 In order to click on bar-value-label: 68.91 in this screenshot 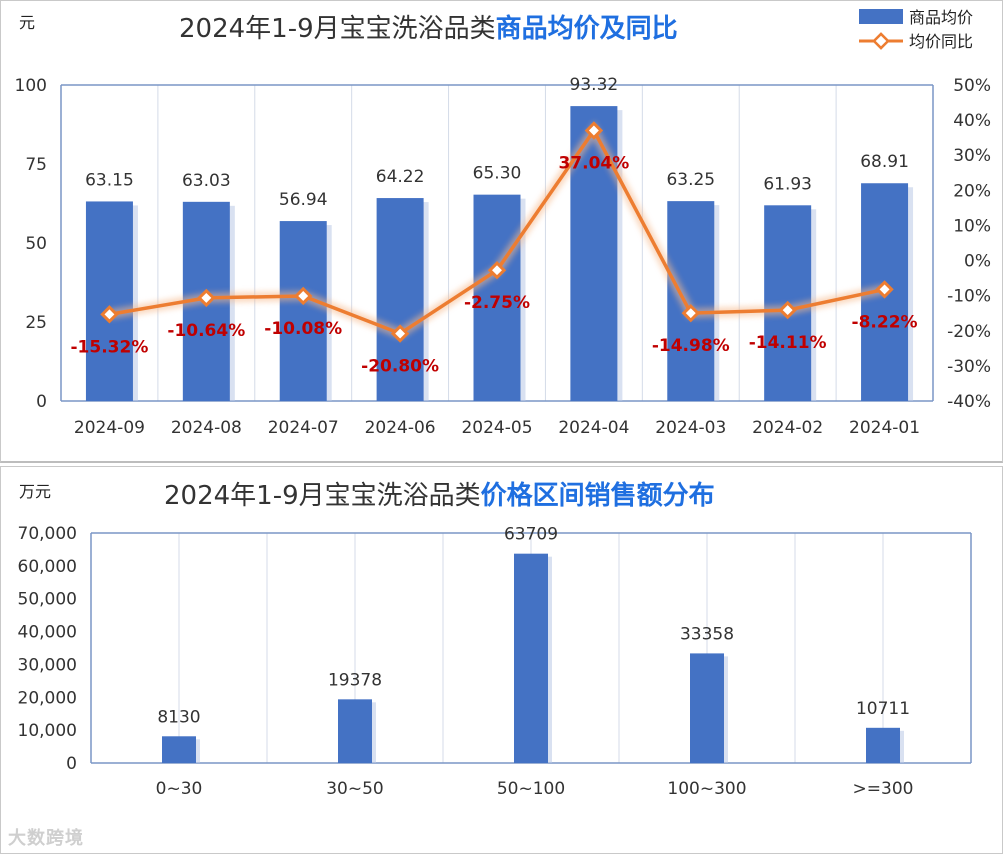, I will do `click(884, 162)`.